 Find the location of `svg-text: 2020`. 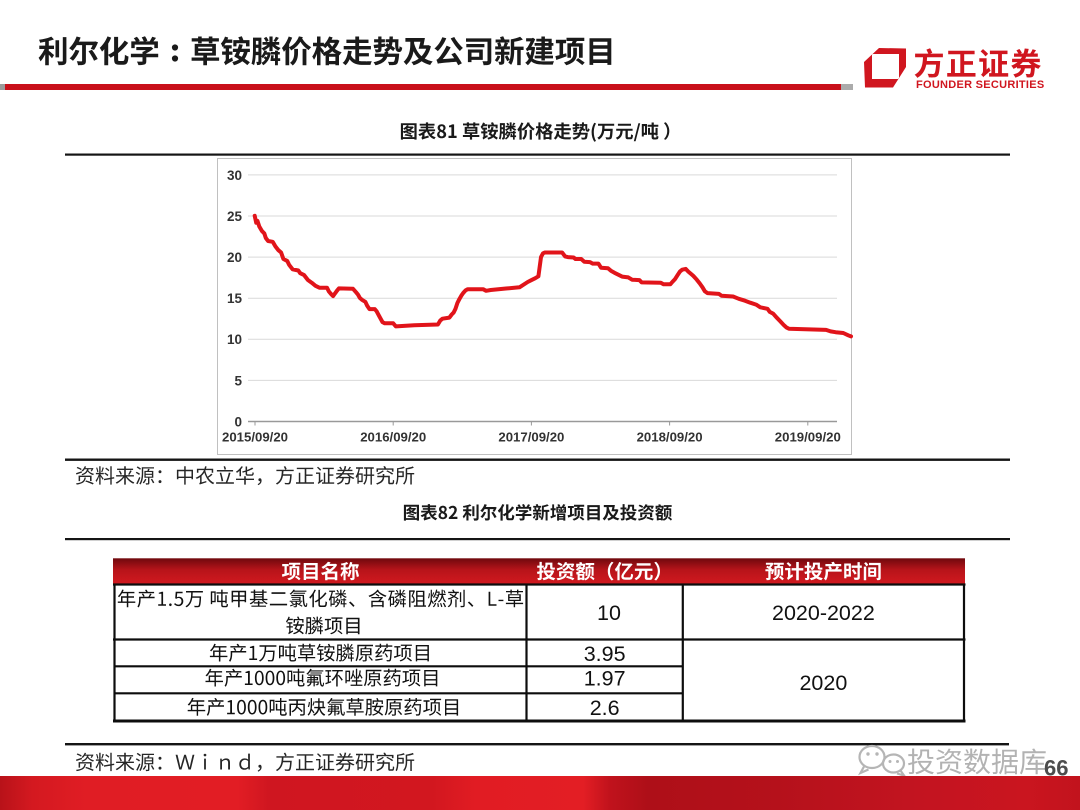

svg-text: 2020 is located at coordinates (823, 683).